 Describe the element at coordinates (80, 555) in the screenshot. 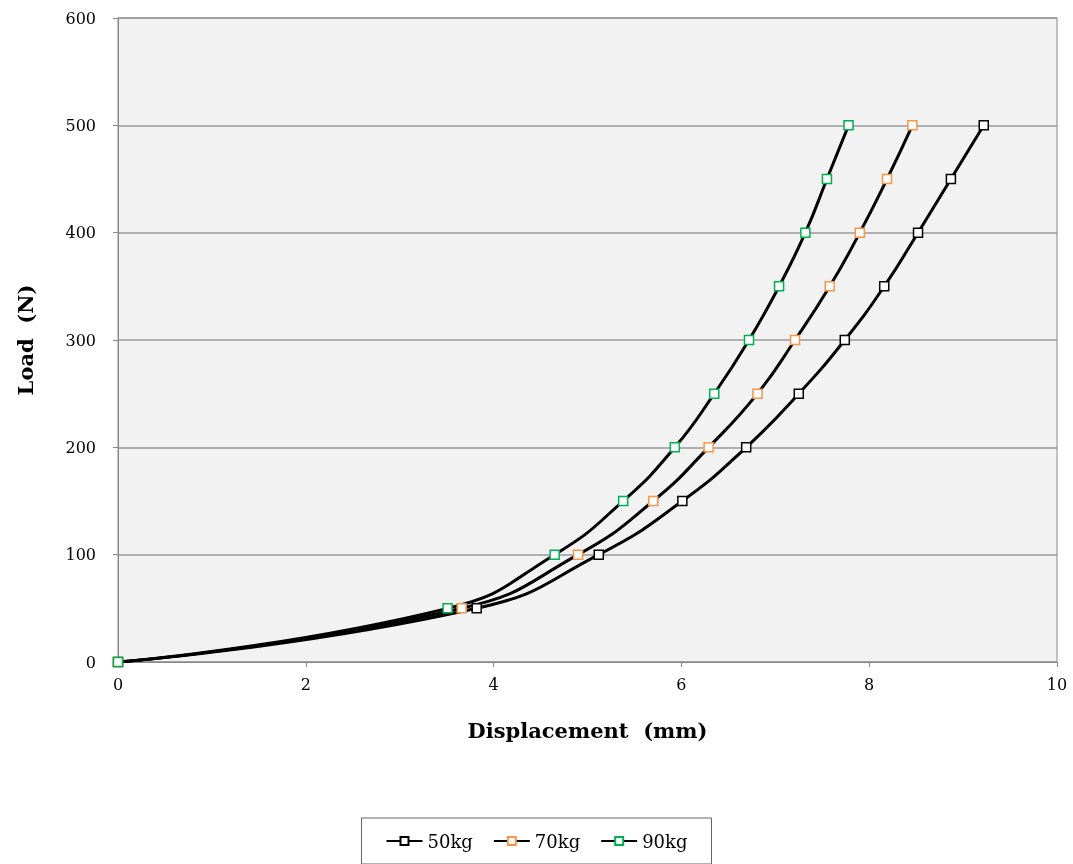

I see `y-tick-label: 100` at that location.